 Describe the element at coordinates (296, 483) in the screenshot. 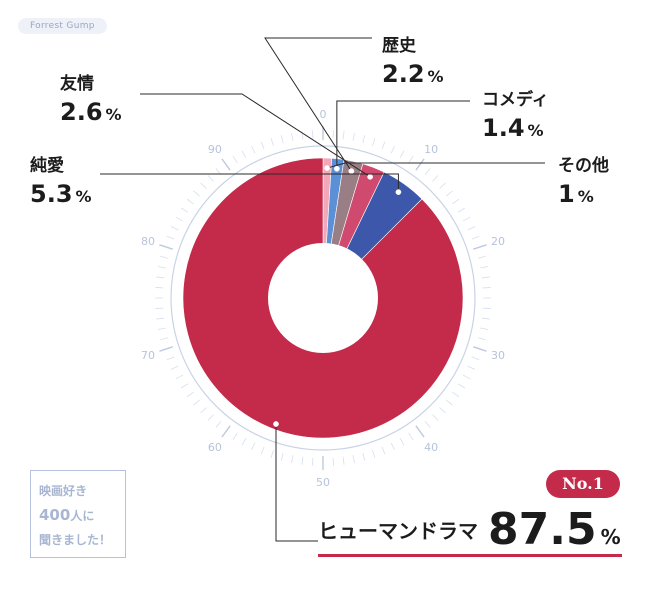

I see `leader-human-drama` at that location.